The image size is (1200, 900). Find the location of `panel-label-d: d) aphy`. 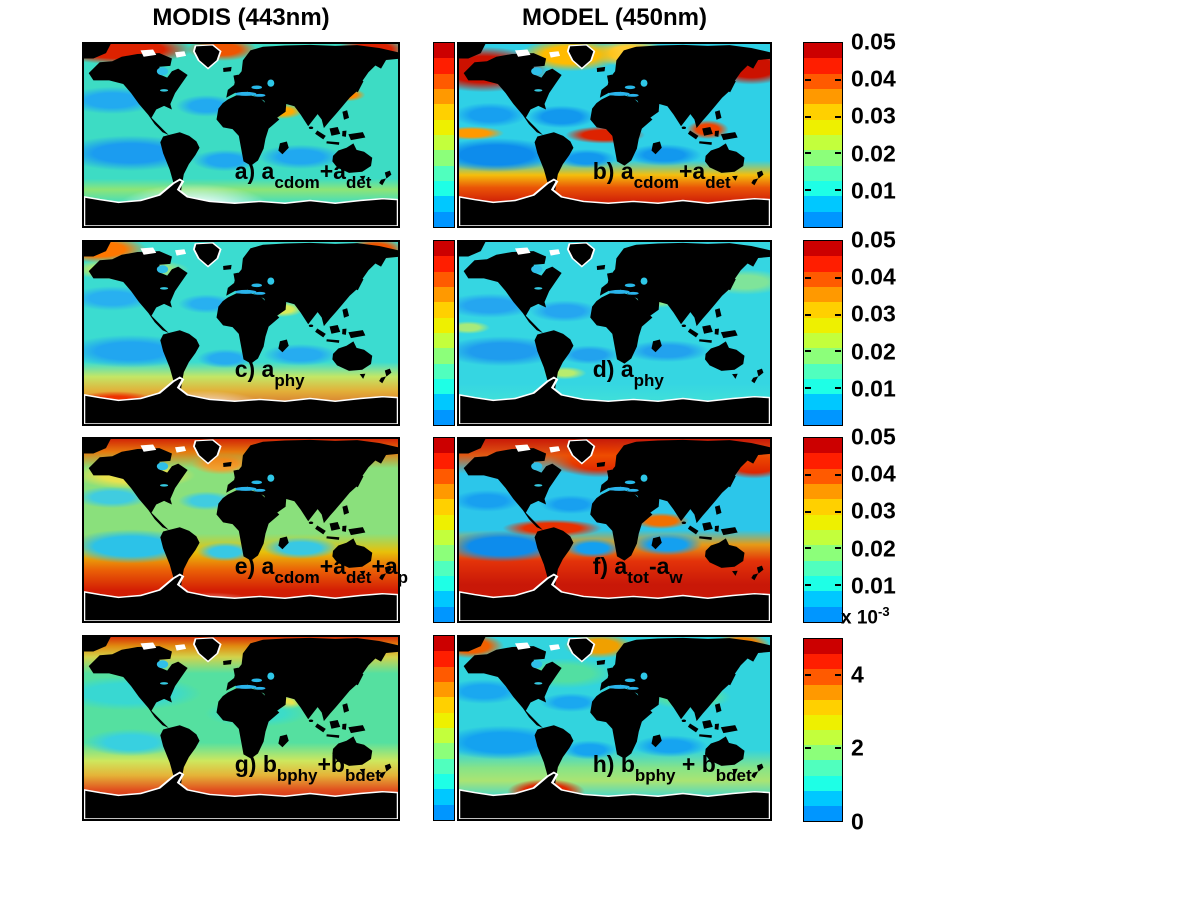

panel-label-d: d) aphy is located at coordinates (628, 373).